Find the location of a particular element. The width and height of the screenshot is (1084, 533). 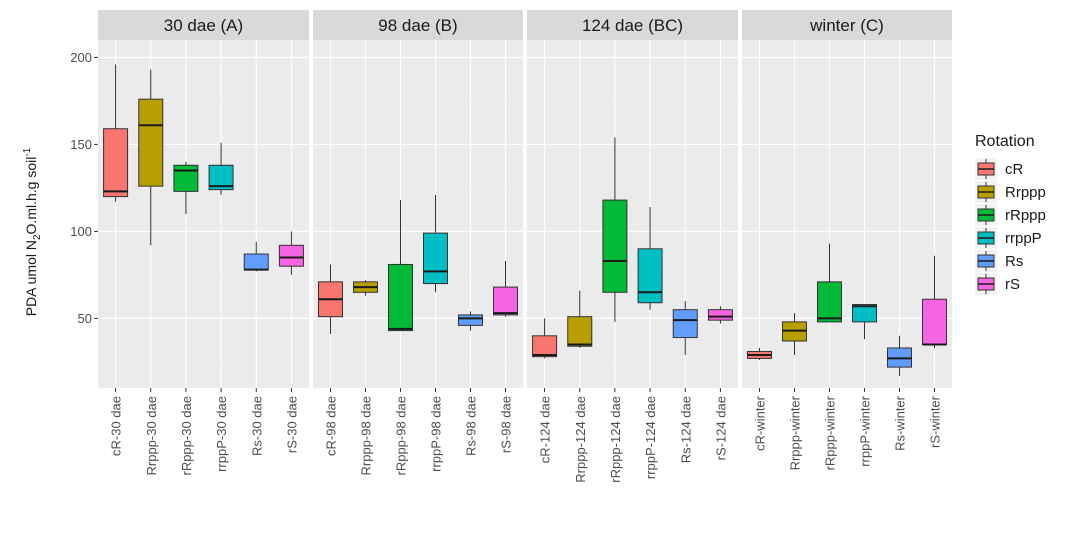

x-tick-label: rRppp-124 dae is located at coordinates (615, 439).